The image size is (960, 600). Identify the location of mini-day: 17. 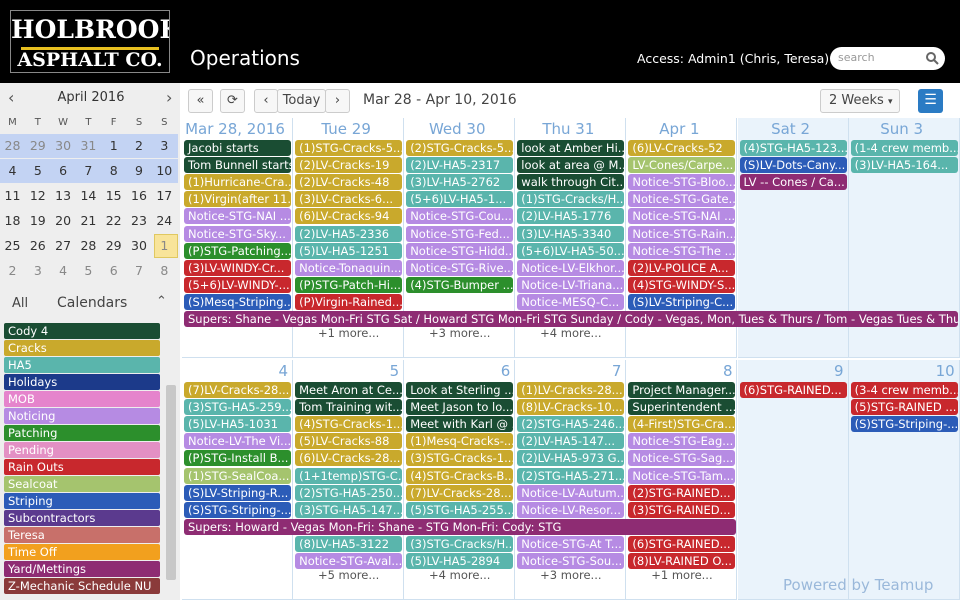
(164, 195).